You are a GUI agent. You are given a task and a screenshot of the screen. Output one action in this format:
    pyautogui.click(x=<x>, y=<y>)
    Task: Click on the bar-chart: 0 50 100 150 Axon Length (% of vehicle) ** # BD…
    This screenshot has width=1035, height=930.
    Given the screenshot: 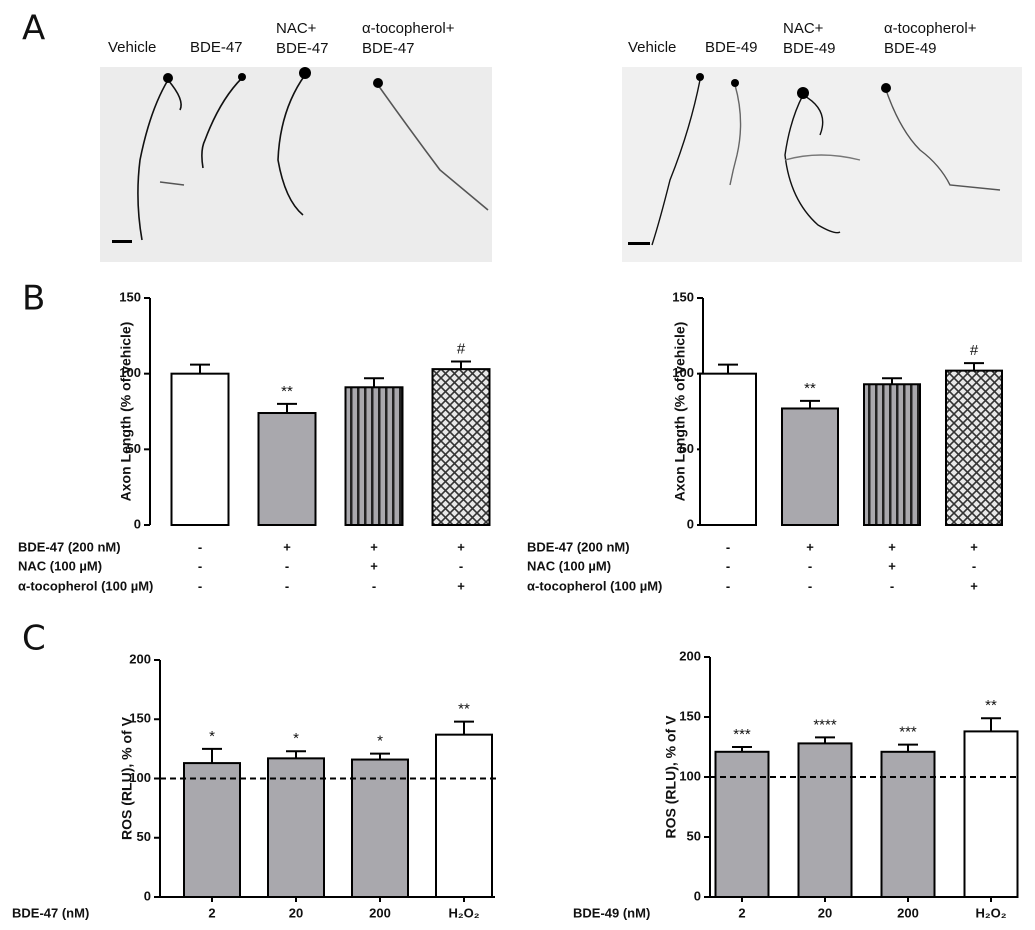 What is the action you would take?
    pyautogui.click(x=254, y=441)
    